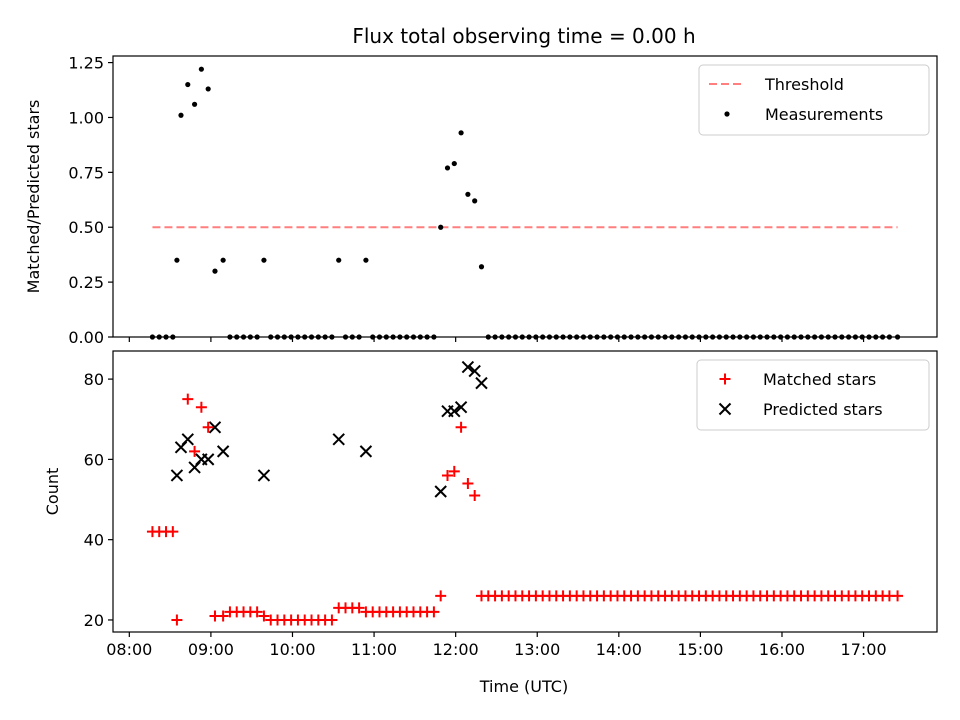 This screenshot has width=960, height=720. I want to click on legend-entry: Matched stars, so click(819, 379).